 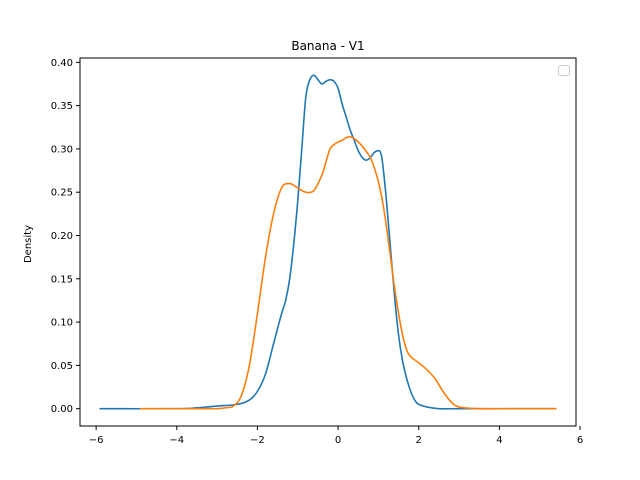 I want to click on x-tick-label: −4, so click(x=176, y=440).